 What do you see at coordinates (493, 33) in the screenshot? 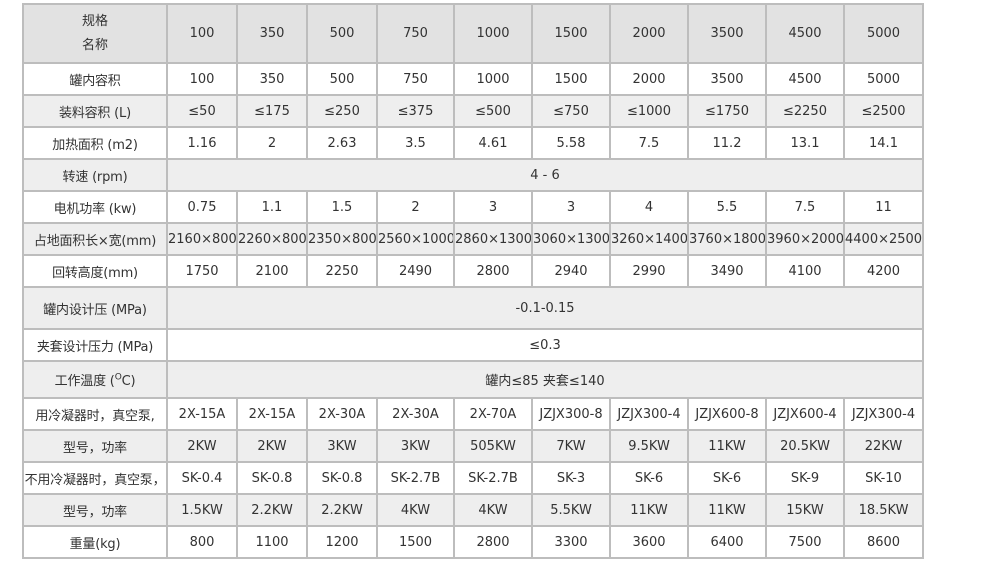
I see `header-model-cell: 1000` at bounding box center [493, 33].